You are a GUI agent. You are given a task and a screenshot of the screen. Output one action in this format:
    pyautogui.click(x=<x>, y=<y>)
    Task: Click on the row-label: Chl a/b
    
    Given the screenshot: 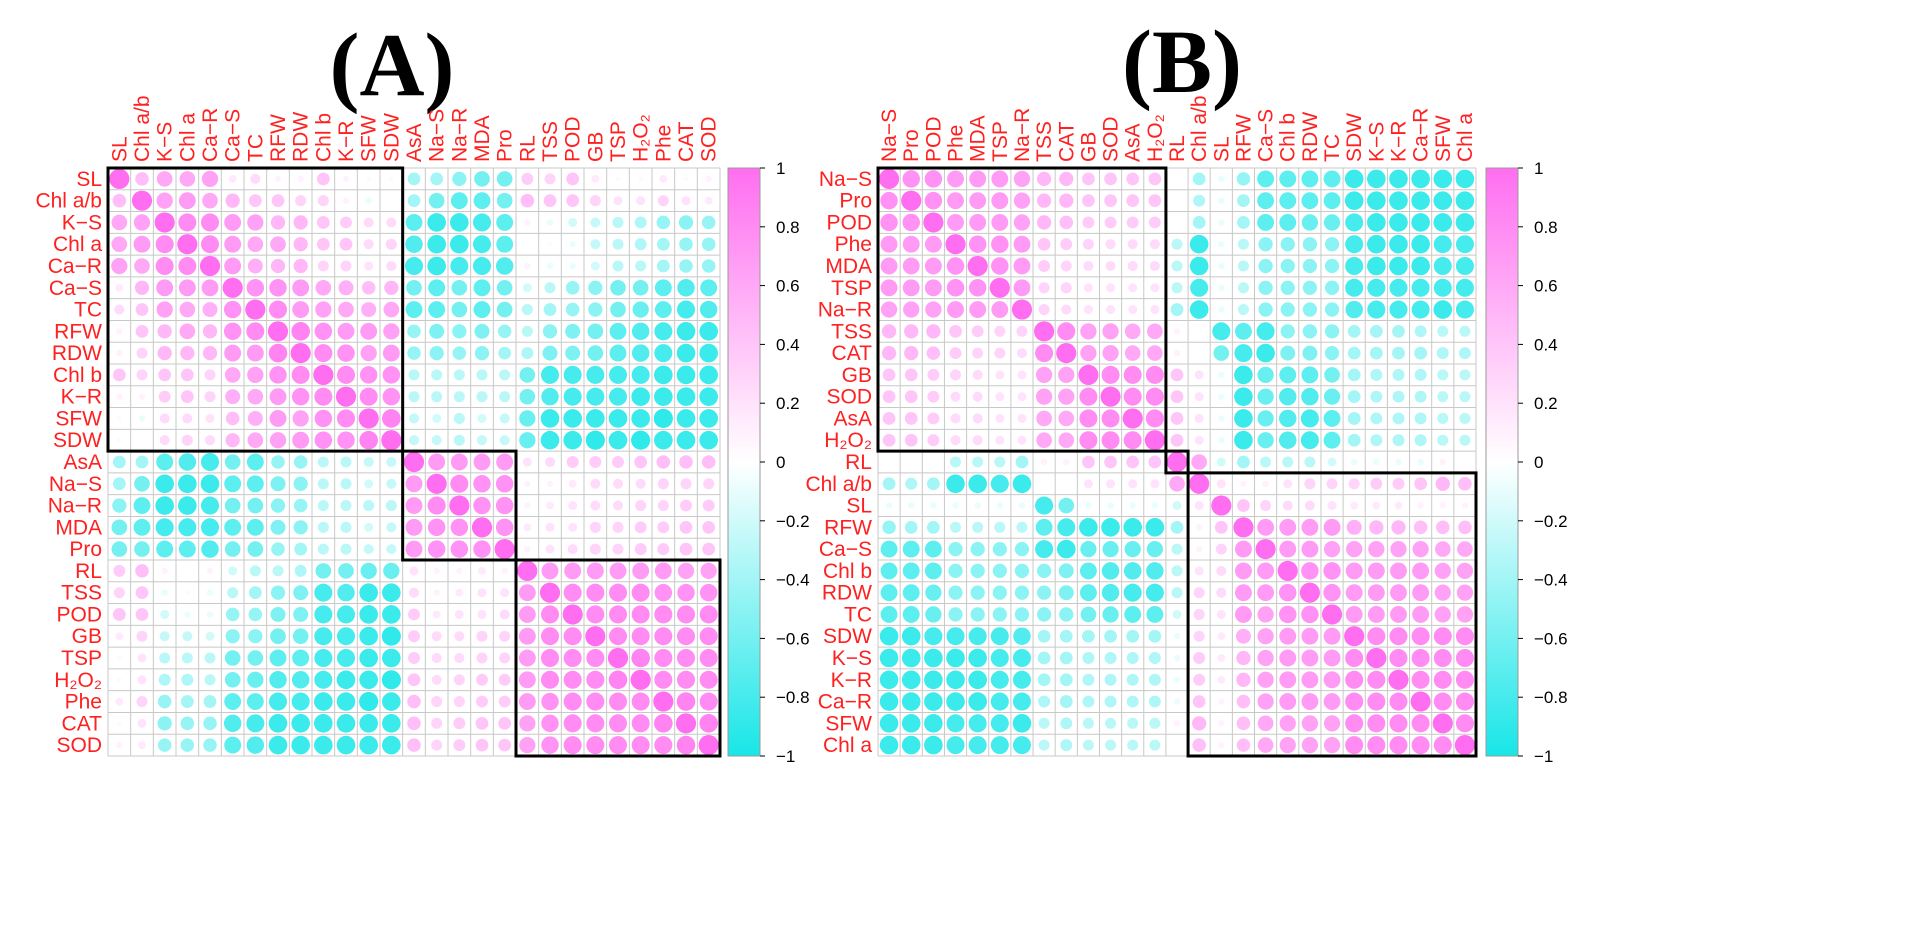 What is the action you would take?
    pyautogui.click(x=68, y=201)
    